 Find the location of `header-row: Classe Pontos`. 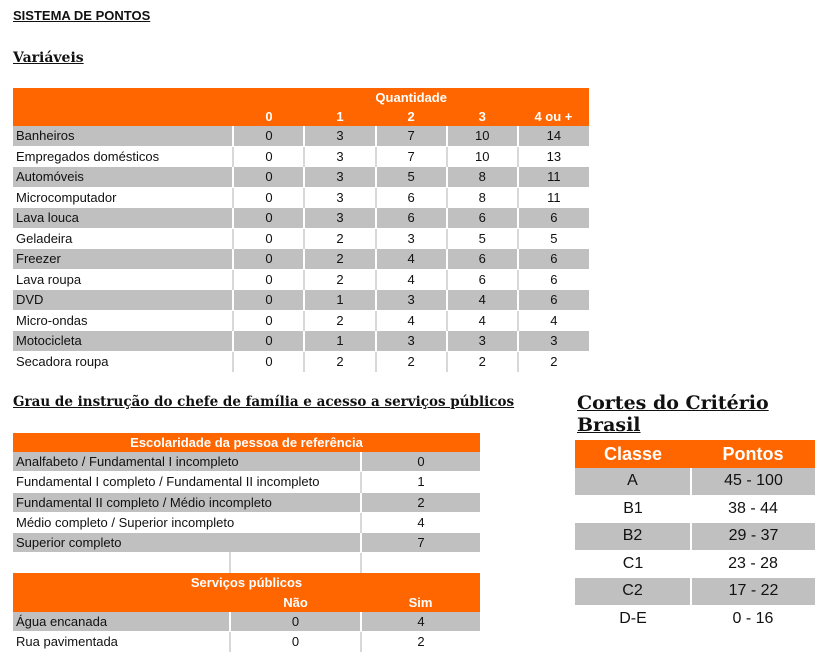

header-row: Classe Pontos is located at coordinates (695, 454).